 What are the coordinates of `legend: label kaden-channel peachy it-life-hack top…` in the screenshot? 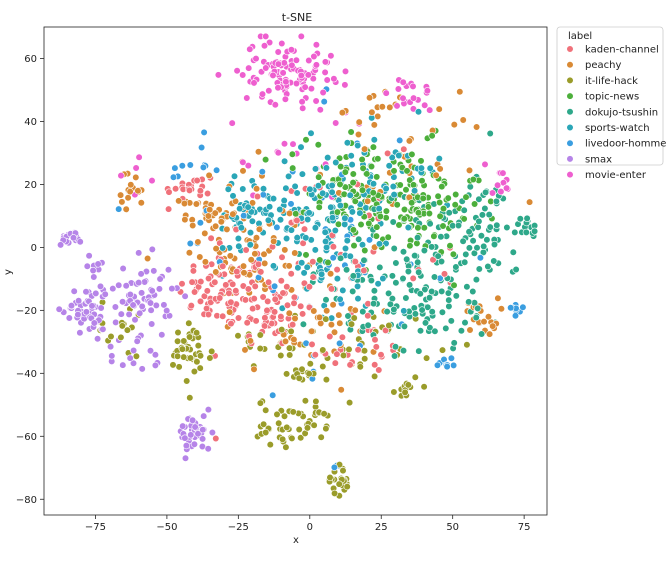 It's located at (611, 103).